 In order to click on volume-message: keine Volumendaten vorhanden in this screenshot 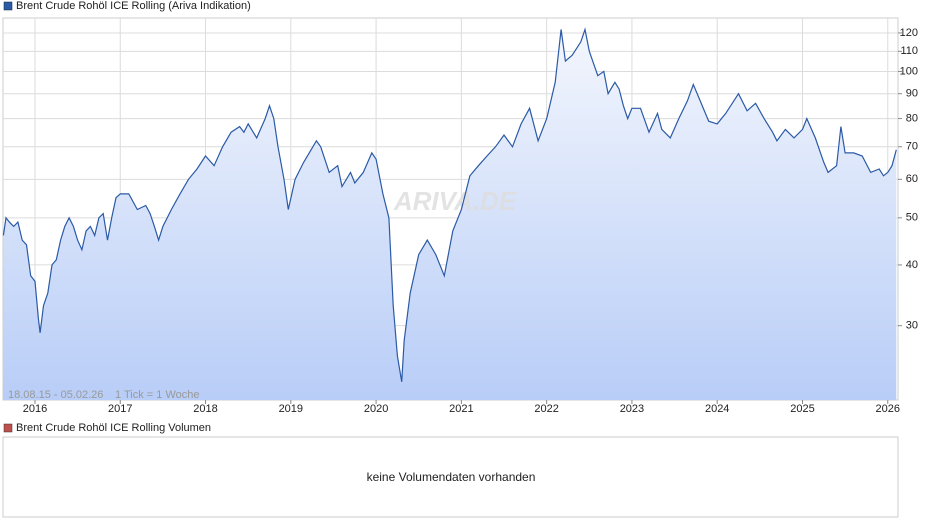, I will do `click(451, 477)`.